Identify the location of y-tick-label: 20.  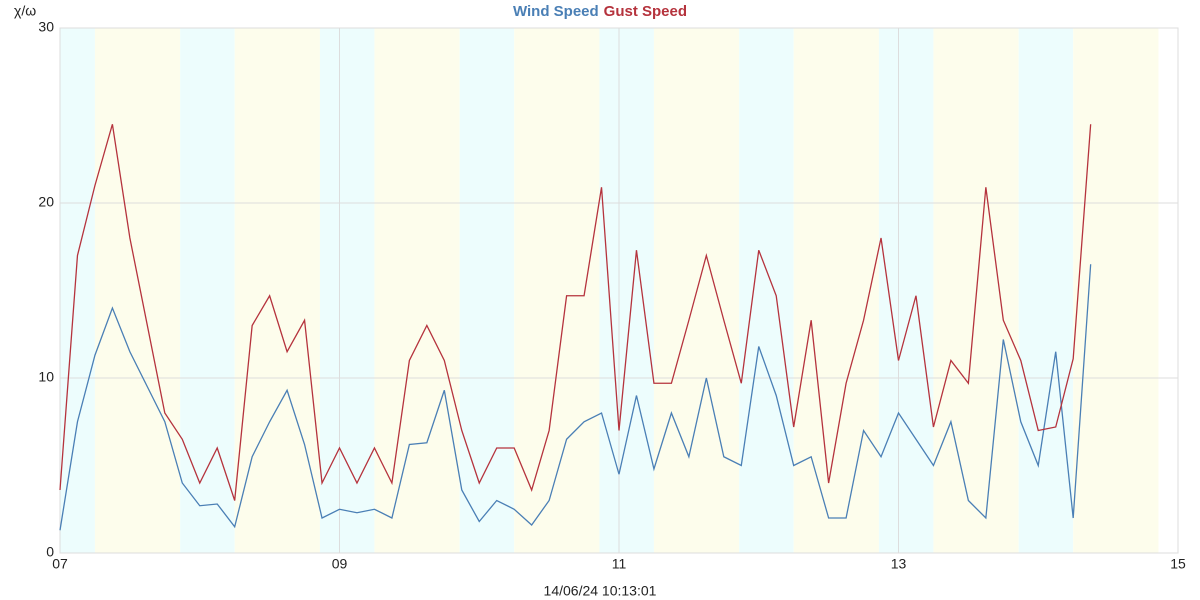
(46, 202).